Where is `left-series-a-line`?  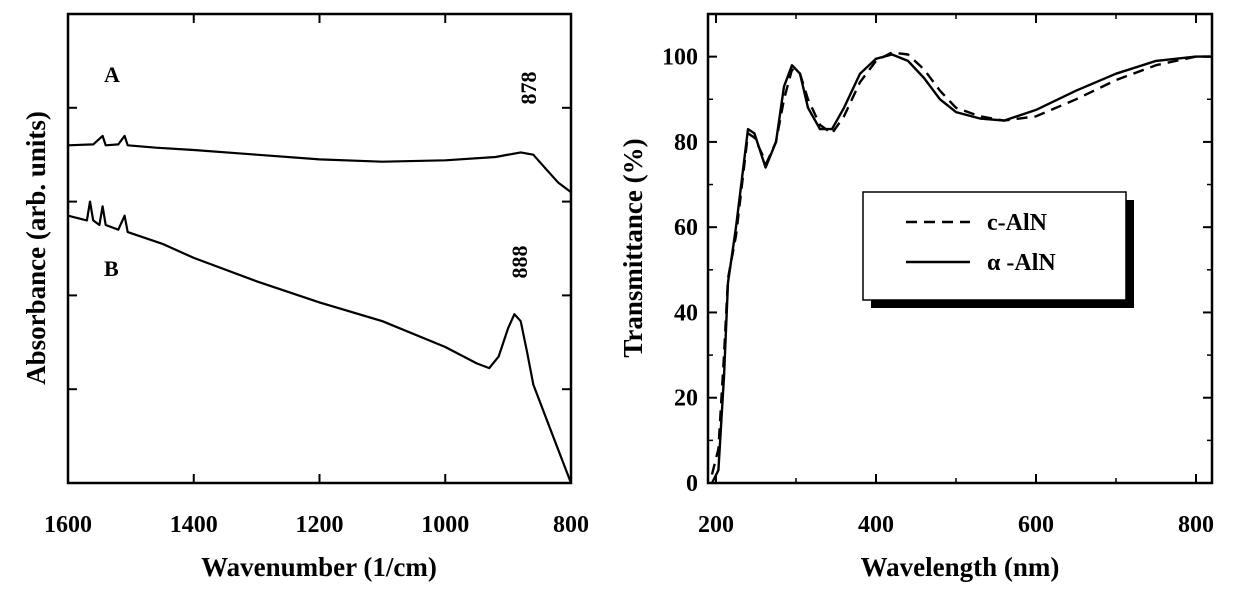
left-series-a-line is located at coordinates (319, 164).